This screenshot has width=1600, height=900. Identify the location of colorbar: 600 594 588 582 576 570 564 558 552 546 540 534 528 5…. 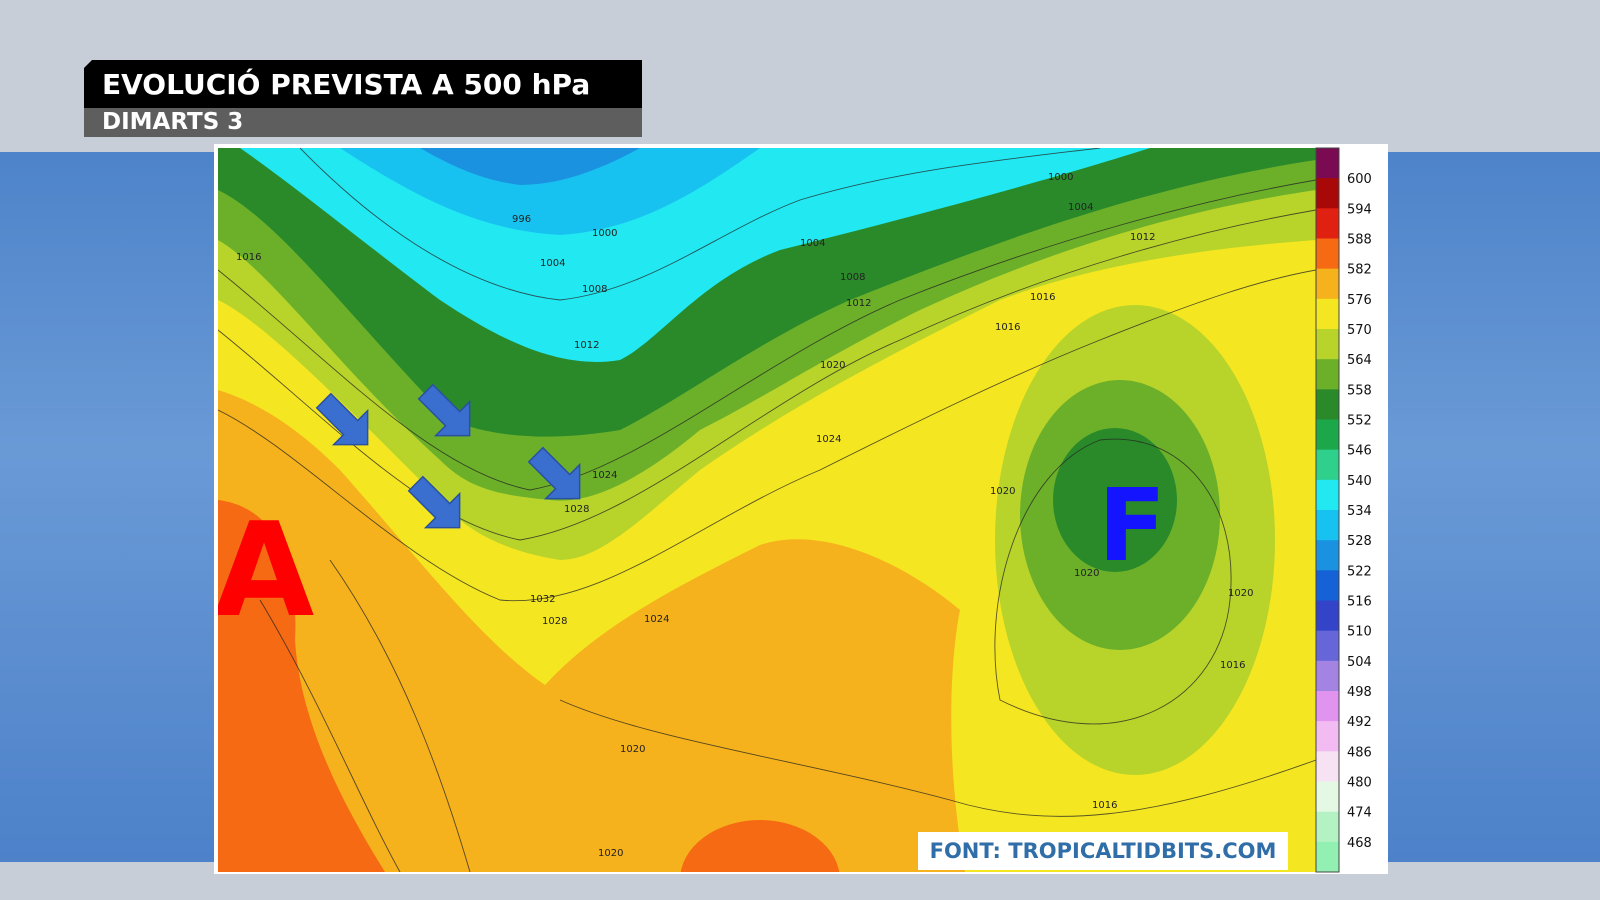
(1343, 510).